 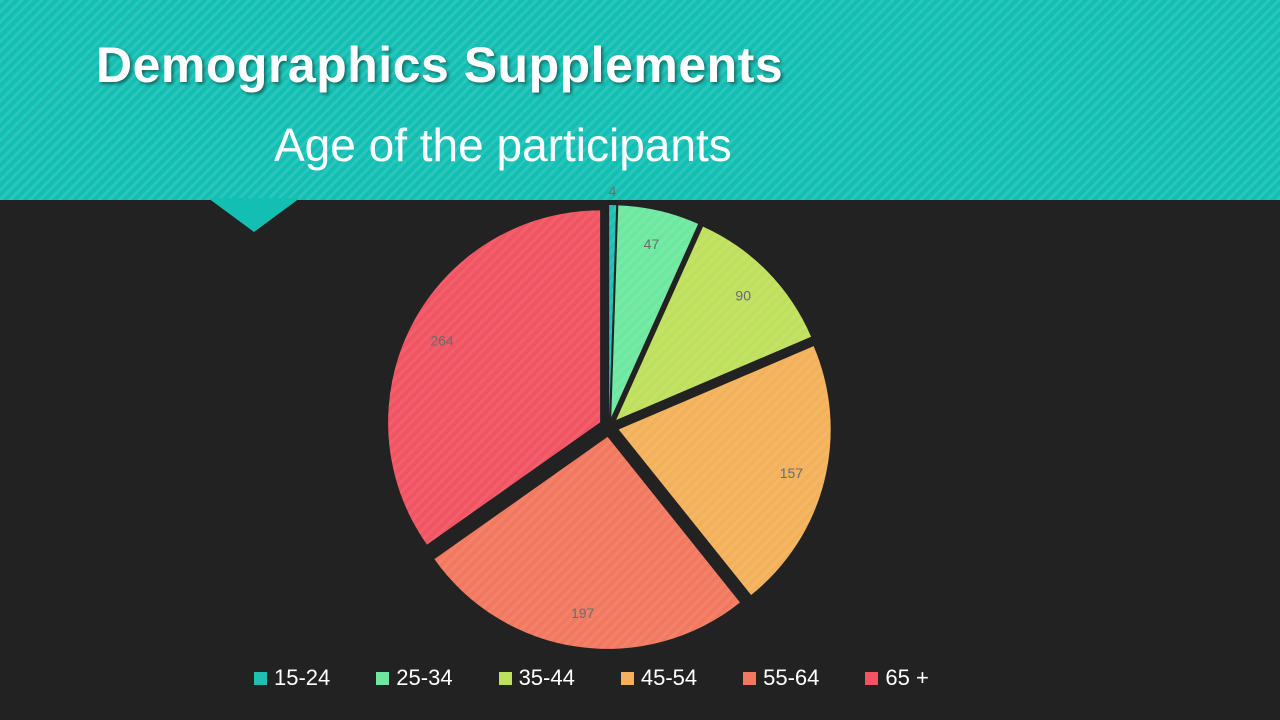 I want to click on legend-item: 55-64, so click(x=781, y=678).